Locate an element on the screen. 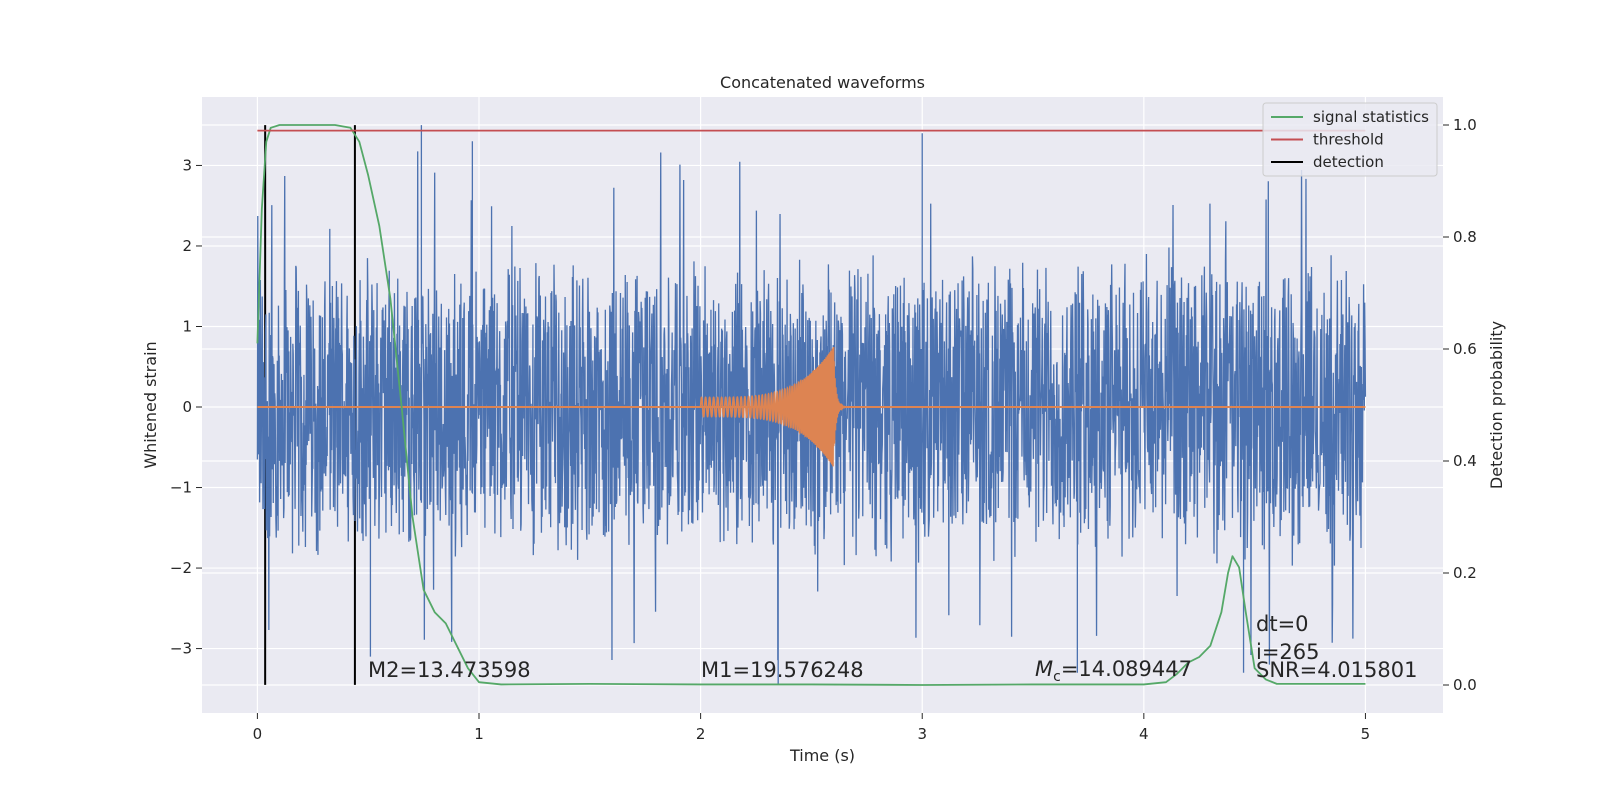 Image resolution: width=1600 pixels, height=800 pixels. legend: signal statistics threshold detection is located at coordinates (1350, 139).